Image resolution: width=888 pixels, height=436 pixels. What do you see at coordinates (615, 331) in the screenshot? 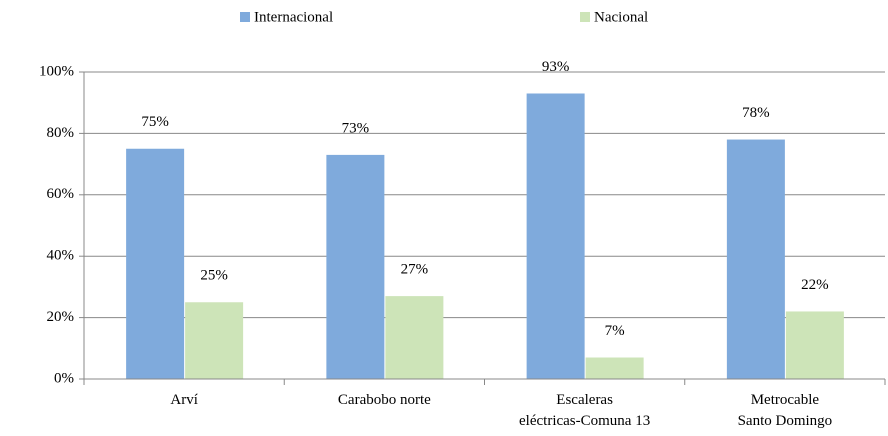
I see `data-label: 7%` at bounding box center [615, 331].